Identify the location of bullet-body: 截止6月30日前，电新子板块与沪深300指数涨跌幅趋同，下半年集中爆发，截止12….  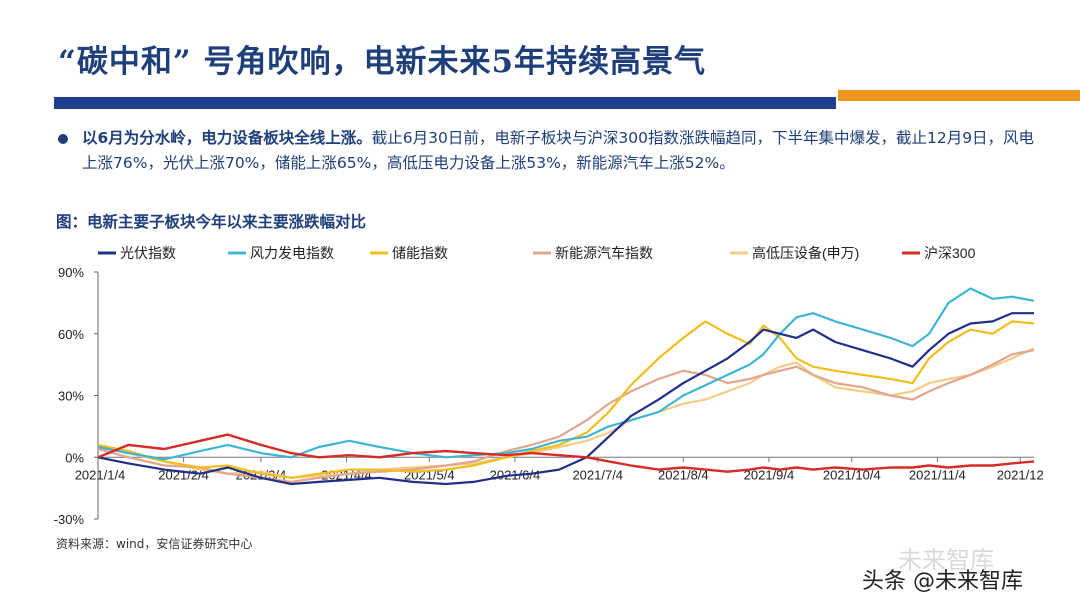
(558, 150).